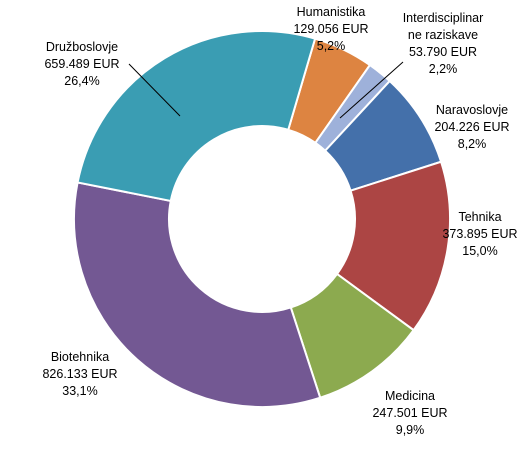 This screenshot has width=522, height=461. Describe the element at coordinates (471, 127) in the screenshot. I see `data-label-naravoslovje: Naravoslovje 204.226 EUR 8,2%` at that location.